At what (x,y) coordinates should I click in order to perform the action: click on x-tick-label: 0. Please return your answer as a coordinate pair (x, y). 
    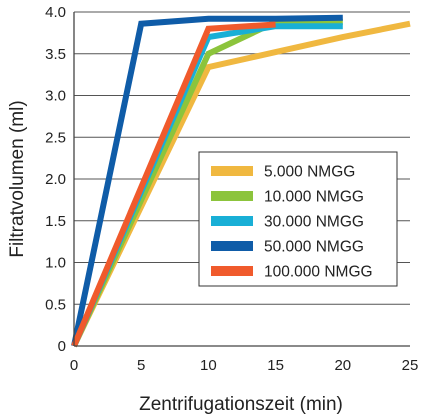
    Looking at the image, I should click on (74, 365).